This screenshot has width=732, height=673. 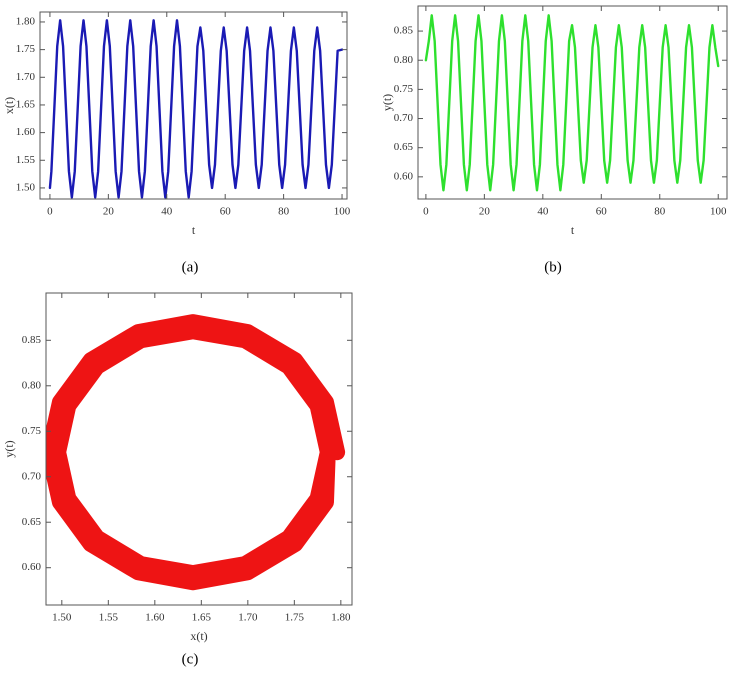 What do you see at coordinates (295, 618) in the screenshot?
I see `x-tick-label: 1.75` at bounding box center [295, 618].